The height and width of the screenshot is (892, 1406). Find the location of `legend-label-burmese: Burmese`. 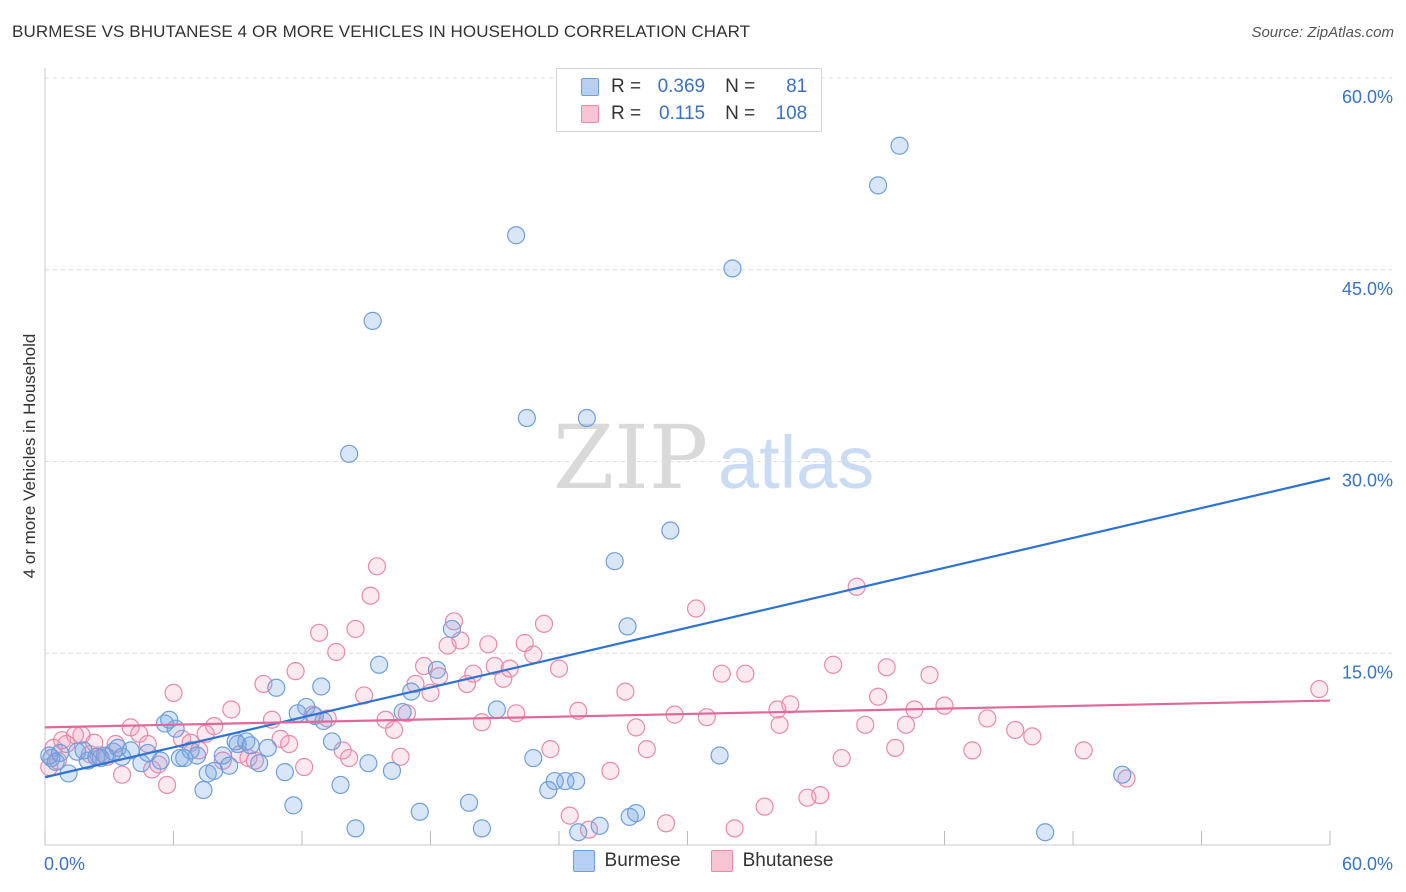

legend-label-burmese: Burmese is located at coordinates (642, 860).